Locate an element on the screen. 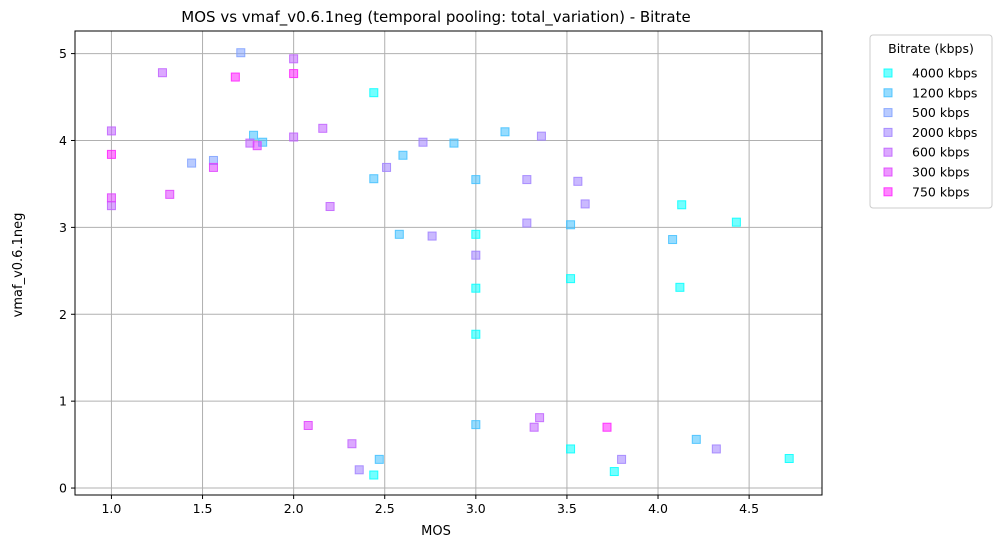  x-axis-label: MOS is located at coordinates (436, 531).